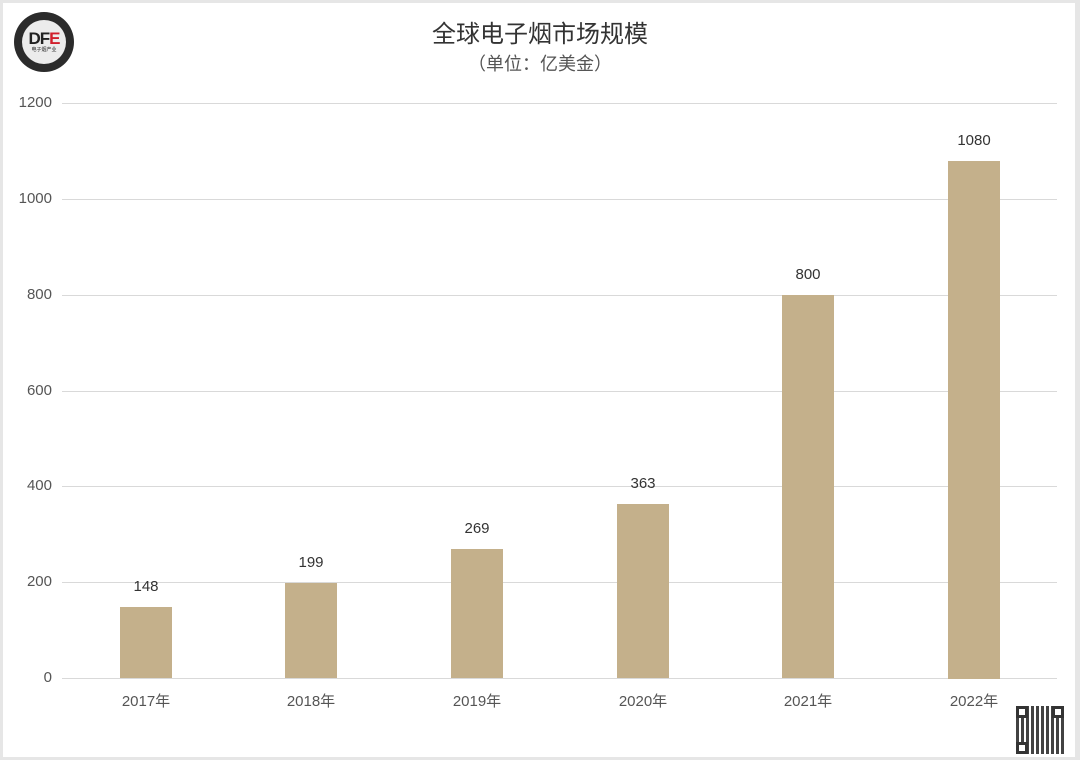 This screenshot has height=760, width=1080. Describe the element at coordinates (477, 528) in the screenshot. I see `value-label: 269` at that location.